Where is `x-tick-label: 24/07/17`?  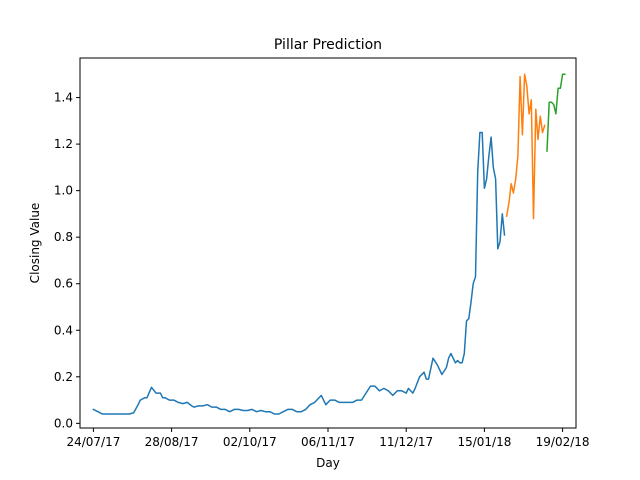 x-tick-label: 24/07/17 is located at coordinates (93, 442).